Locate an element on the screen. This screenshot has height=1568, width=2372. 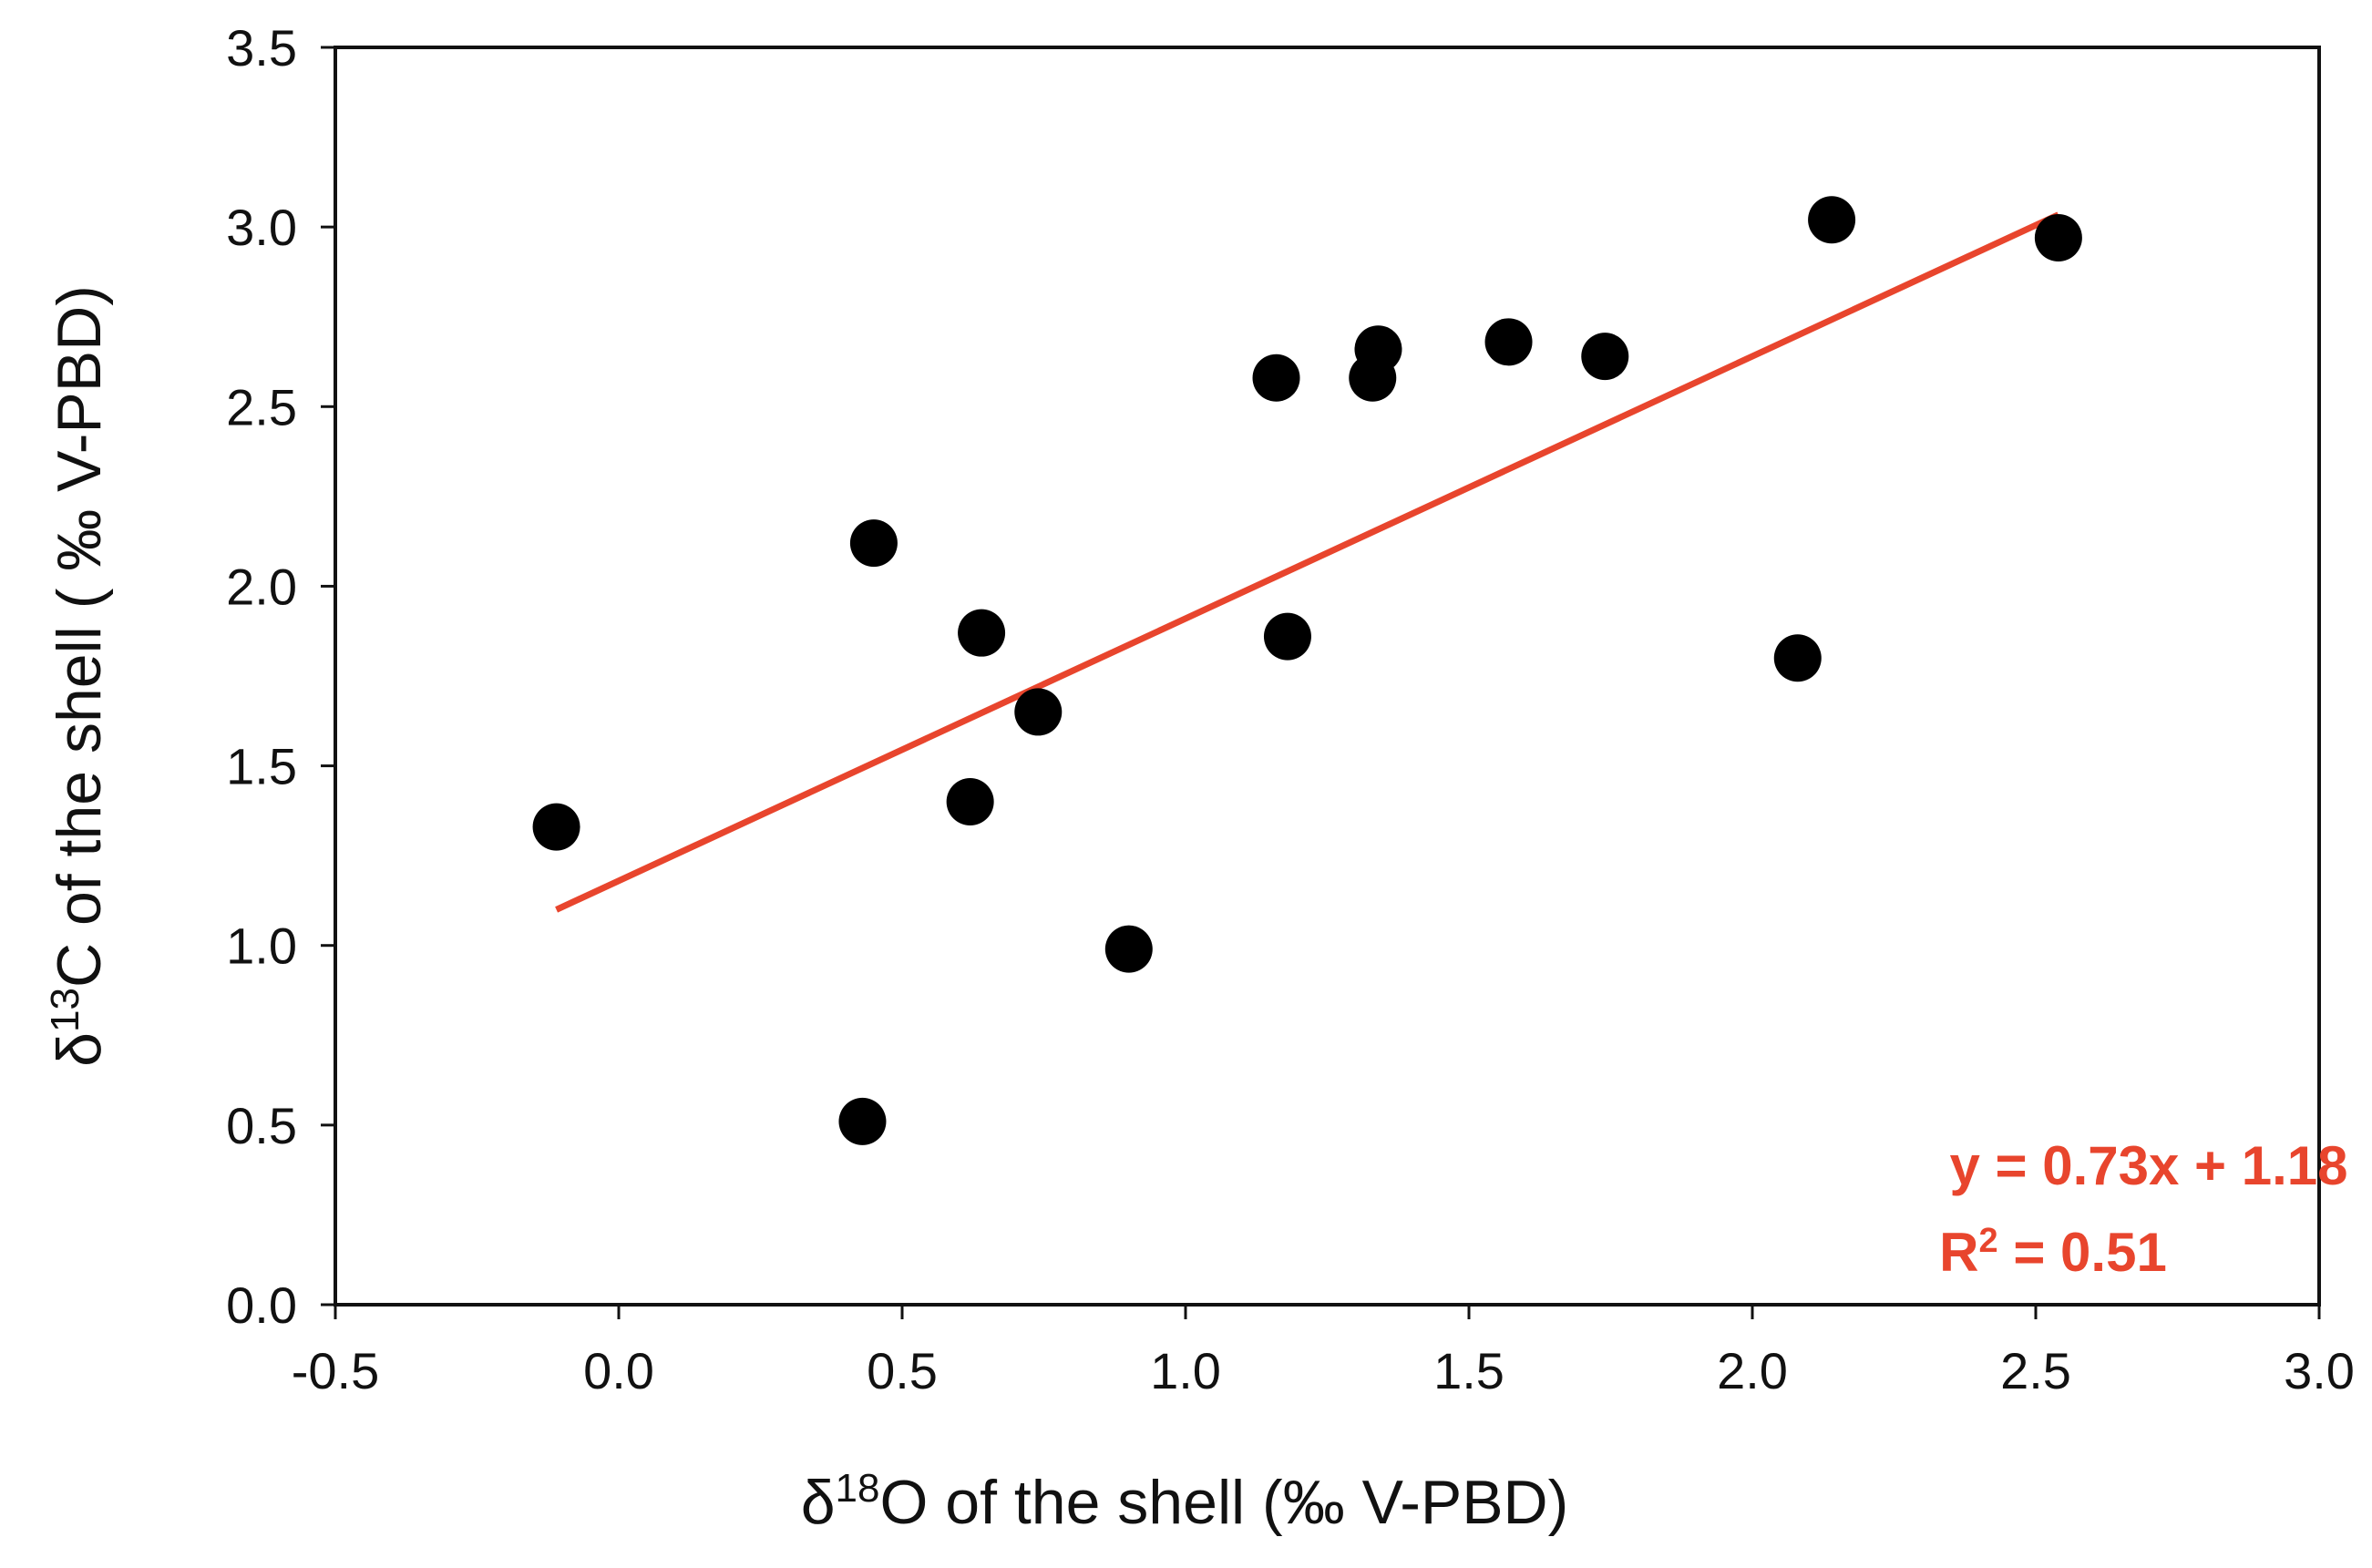
r2-value: = 0.51 is located at coordinates (2082, 1252).